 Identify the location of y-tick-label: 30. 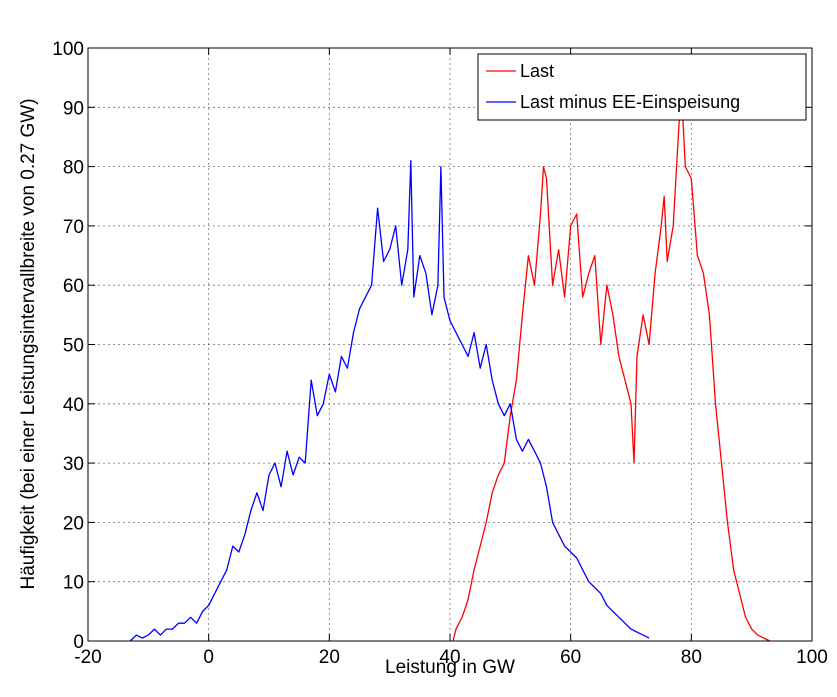
(73, 464).